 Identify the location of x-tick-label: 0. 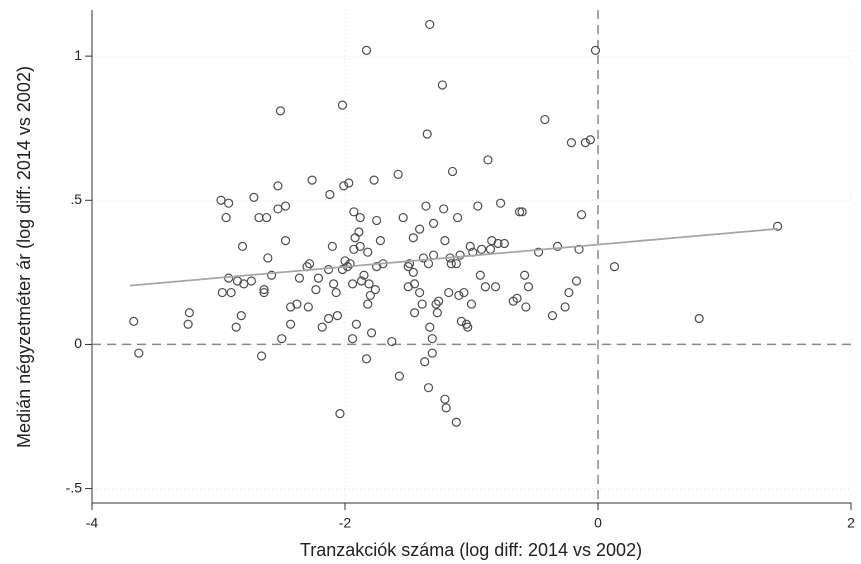
(598, 523).